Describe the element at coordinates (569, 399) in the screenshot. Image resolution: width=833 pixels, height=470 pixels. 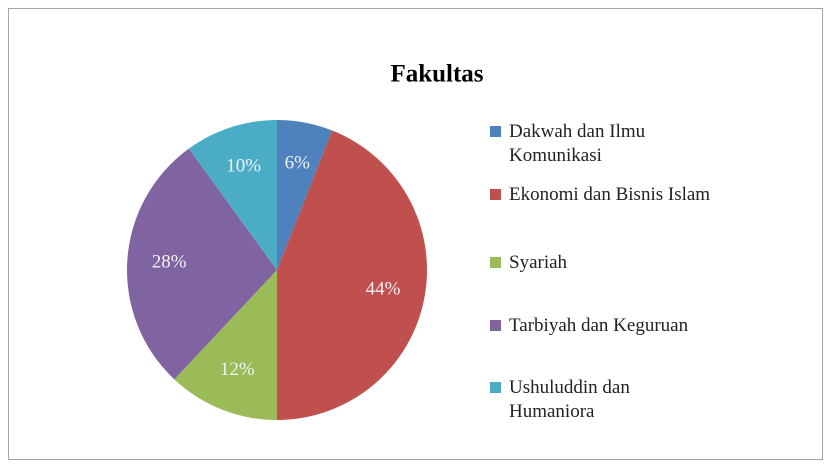
I see `legend-label: Ushuluddin dan Humaniora` at that location.